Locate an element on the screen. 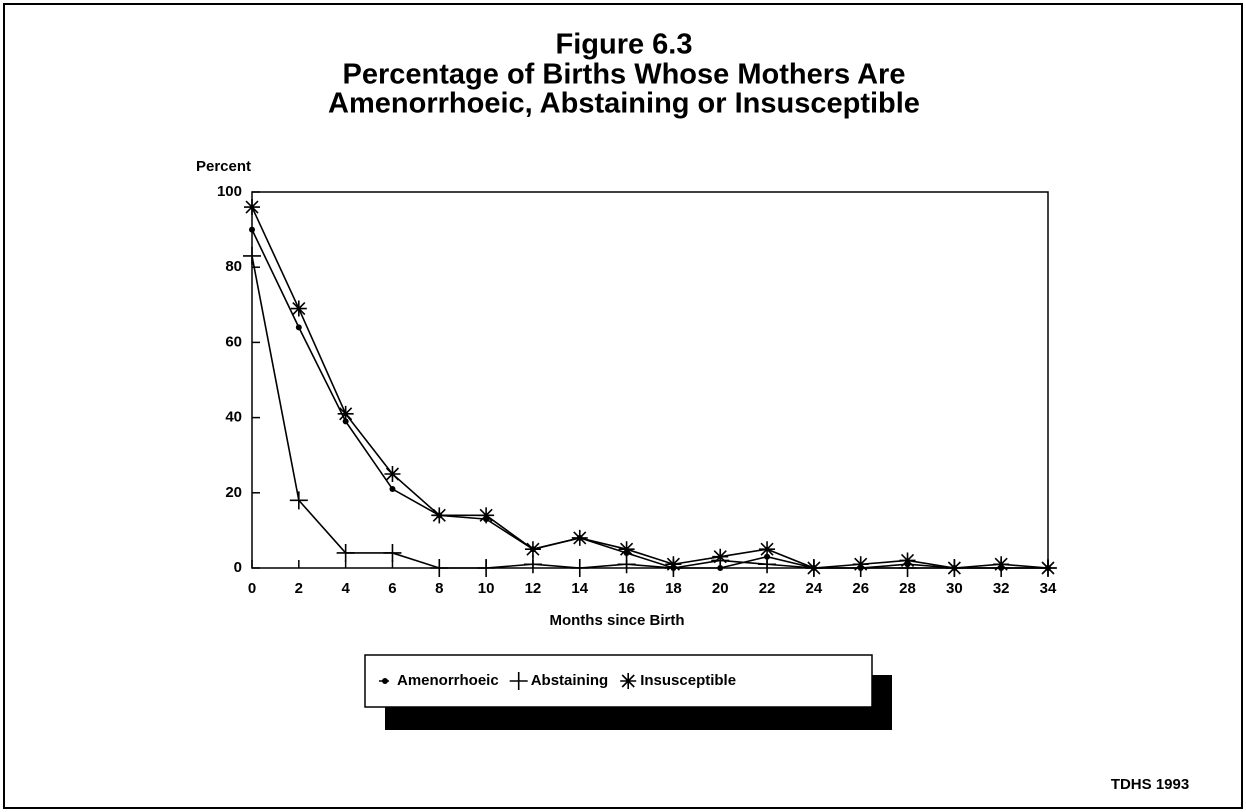 The image size is (1246, 812). x-tick-label: 14 is located at coordinates (579, 588).